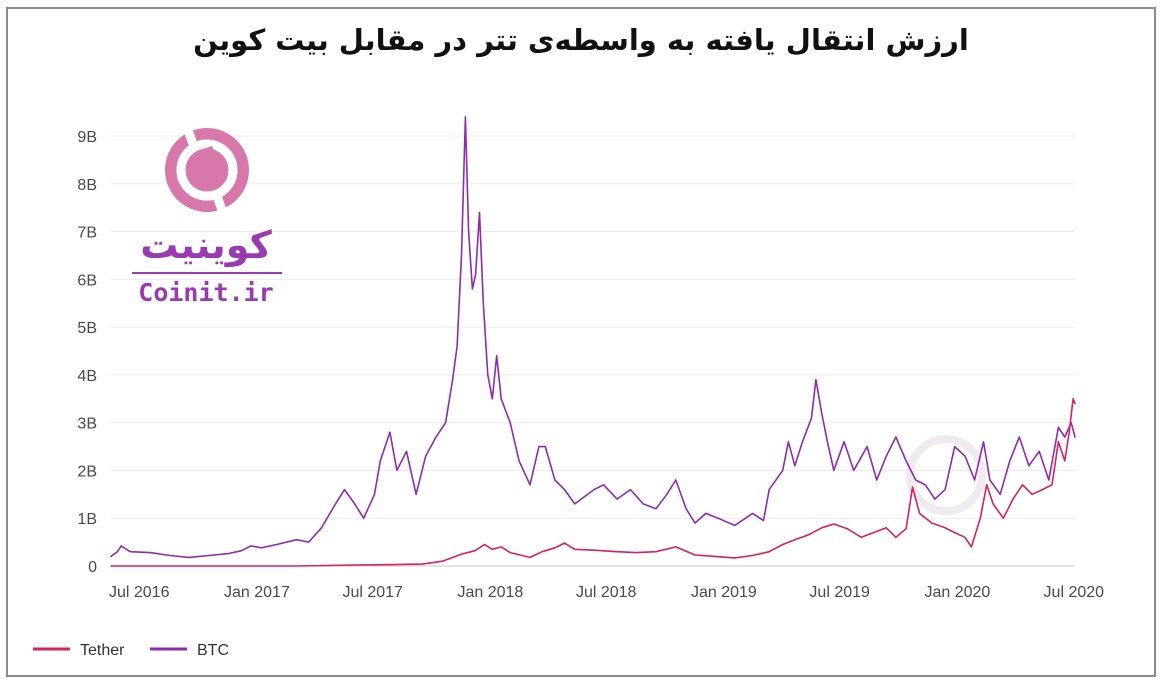 The width and height of the screenshot is (1165, 686). What do you see at coordinates (206, 245) in the screenshot?
I see `logo-name-fa: کوینیت` at bounding box center [206, 245].